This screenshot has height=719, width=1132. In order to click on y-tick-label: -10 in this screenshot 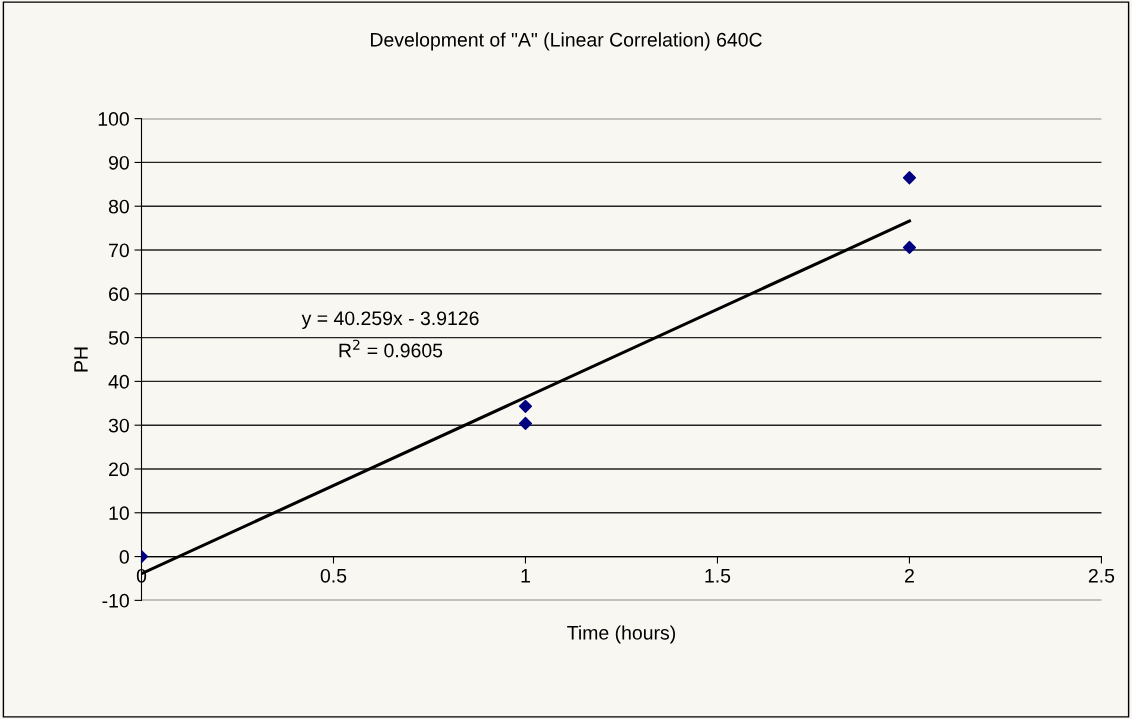, I will do `click(115, 600)`.